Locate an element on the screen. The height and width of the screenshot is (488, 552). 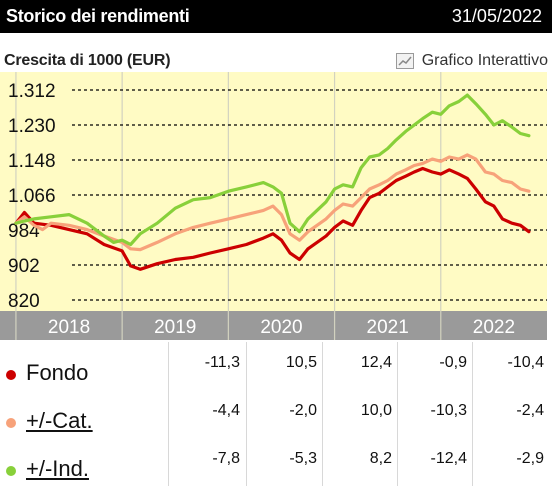
table-row: +/-Cat. -4,4 -2,0 10,0 -10,3 -2,4 is located at coordinates (276, 411).